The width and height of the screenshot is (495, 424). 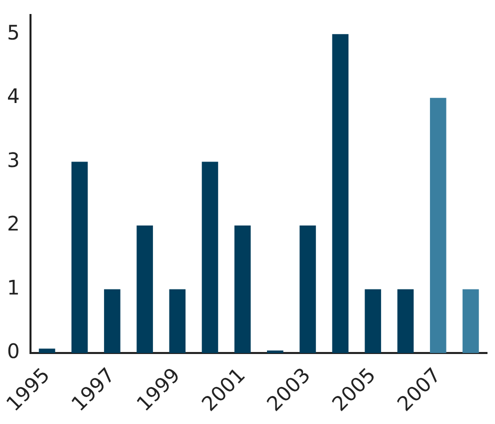 What do you see at coordinates (13, 32) in the screenshot?
I see `y-tick-label: 5` at bounding box center [13, 32].